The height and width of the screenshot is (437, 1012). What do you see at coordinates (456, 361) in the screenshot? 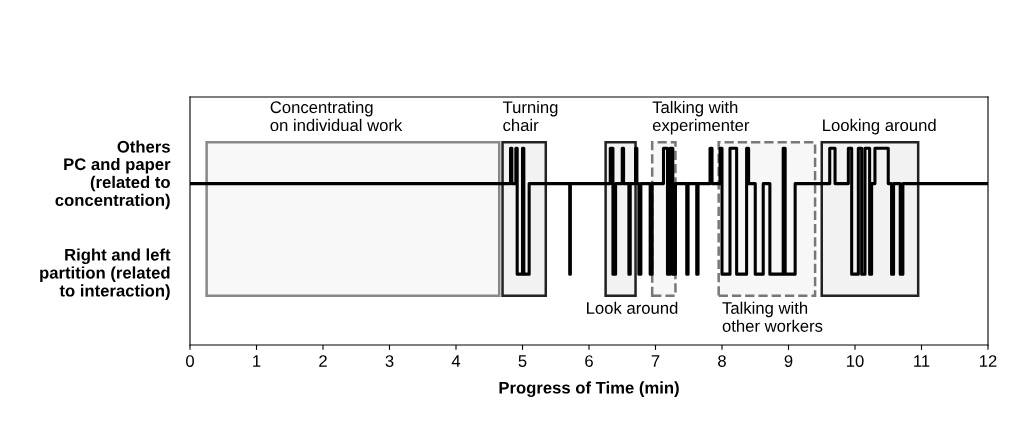
I see `x-tick-label: 4` at bounding box center [456, 361].